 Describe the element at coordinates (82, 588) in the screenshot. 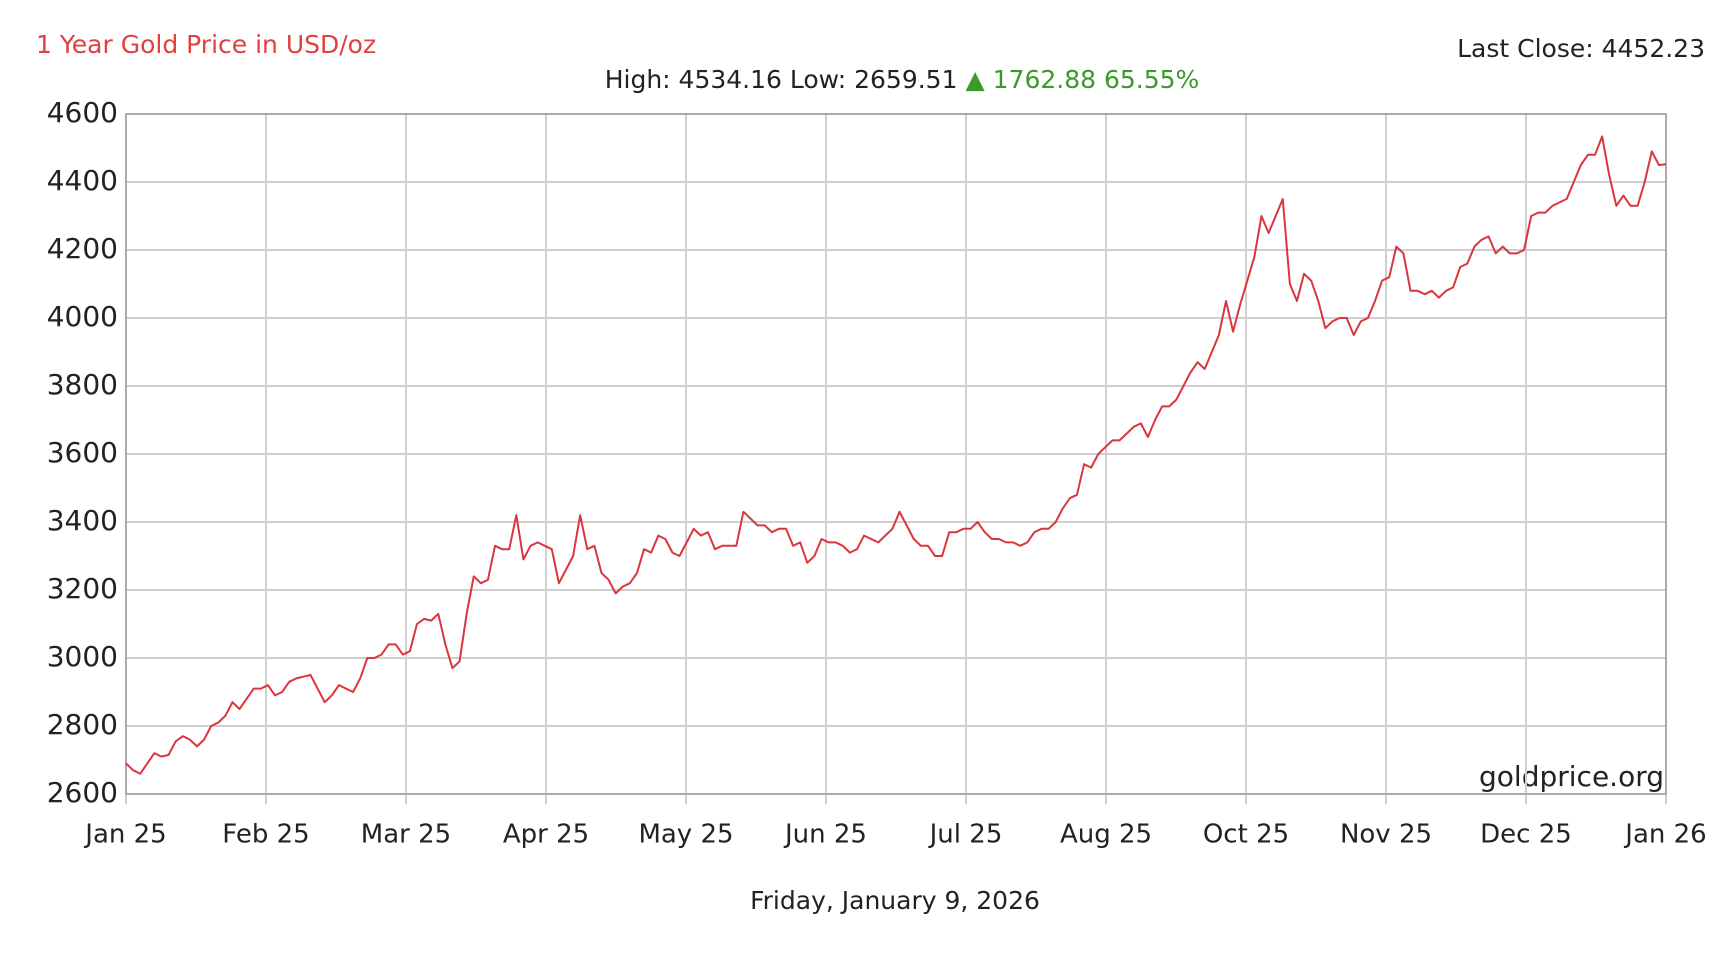

I see `y-tick-label: 3200` at that location.